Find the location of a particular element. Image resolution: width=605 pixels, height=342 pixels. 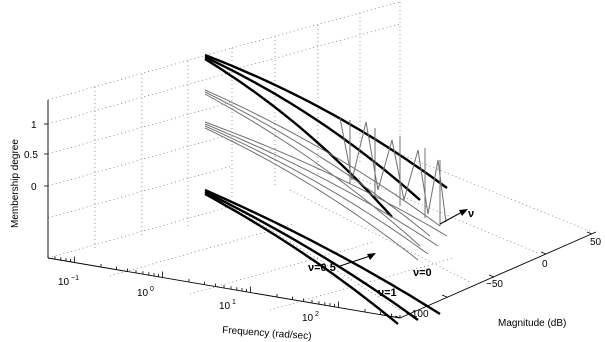

membership-axis-title: Membership degree is located at coordinates (15, 183).